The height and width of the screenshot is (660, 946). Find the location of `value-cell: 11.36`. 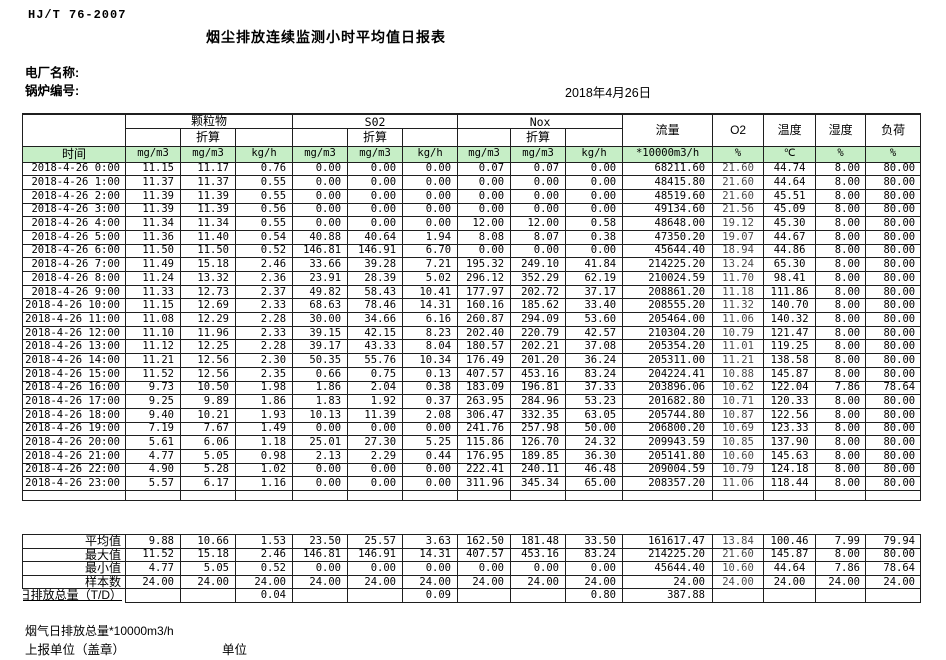

value-cell: 11.36 is located at coordinates (153, 237).